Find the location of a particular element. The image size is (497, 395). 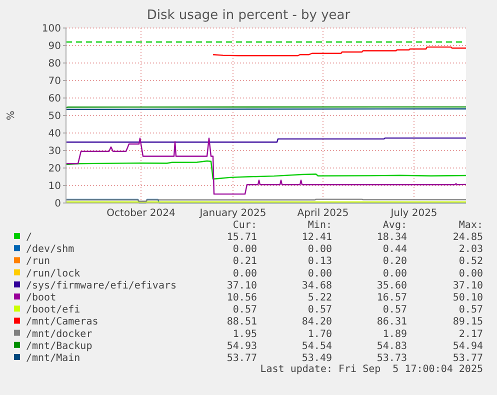

text: 1.89 is located at coordinates (394, 334).